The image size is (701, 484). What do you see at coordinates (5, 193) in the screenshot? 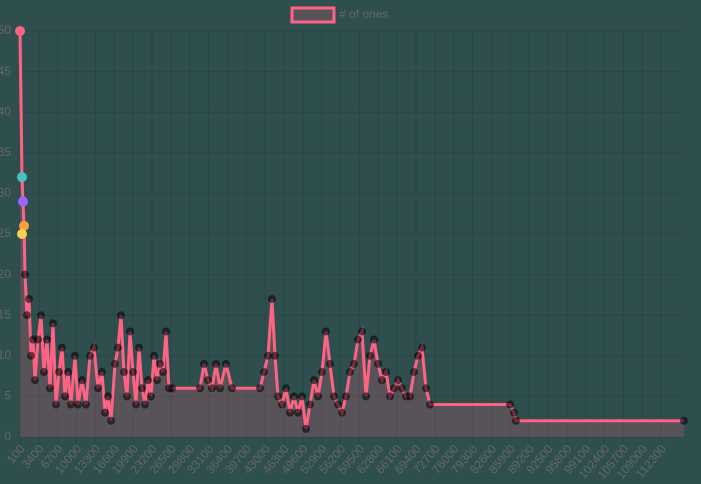
I see `y-tick-label: 30` at bounding box center [5, 193].